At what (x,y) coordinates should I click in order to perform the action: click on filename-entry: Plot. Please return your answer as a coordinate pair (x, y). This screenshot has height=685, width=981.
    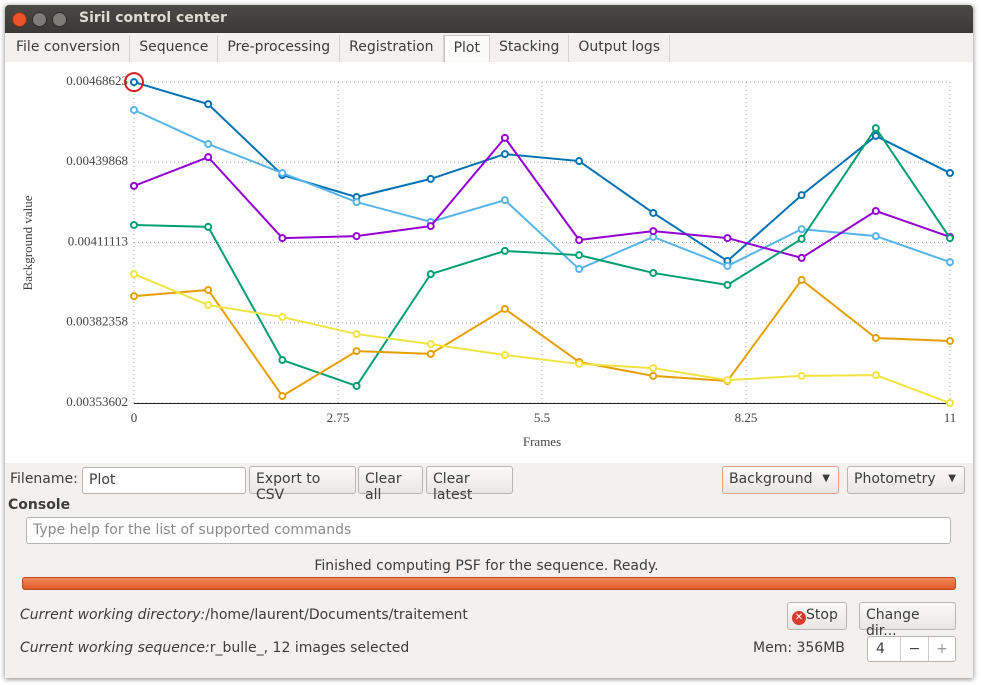
    Looking at the image, I should click on (164, 480).